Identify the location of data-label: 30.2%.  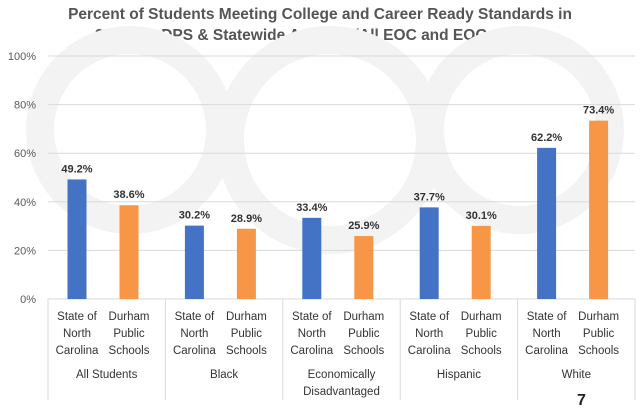
(194, 216).